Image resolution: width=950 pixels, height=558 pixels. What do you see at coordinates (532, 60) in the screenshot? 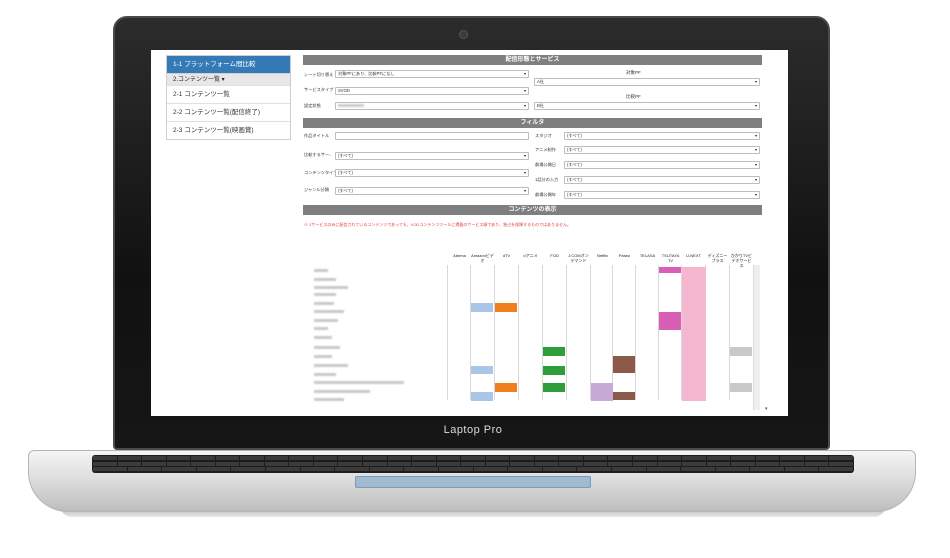
I see `main-panel: 配信形態とサービス` at bounding box center [532, 60].